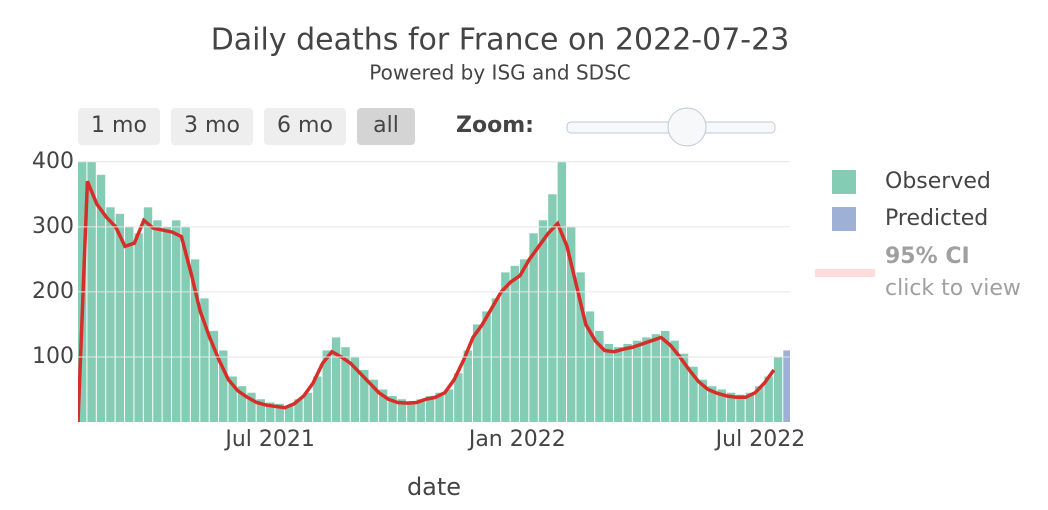 The height and width of the screenshot is (510, 1048). I want to click on y-tick-label: 300, so click(53, 226).